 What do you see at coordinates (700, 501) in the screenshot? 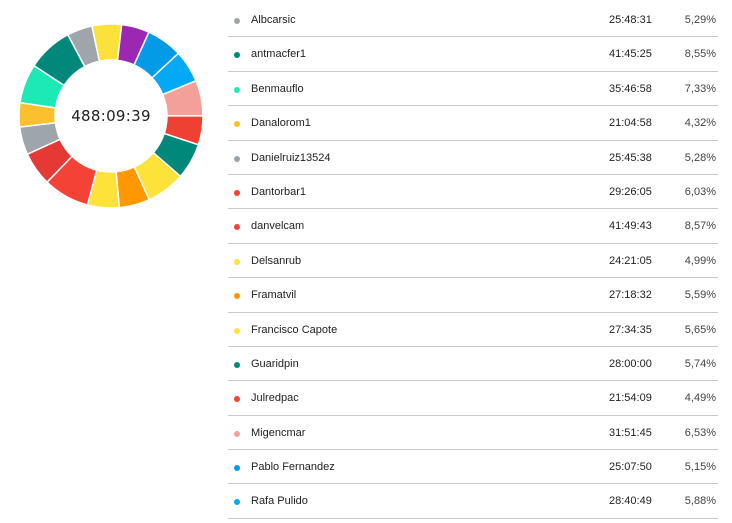
I see `percent-value: 5,88%` at bounding box center [700, 501].